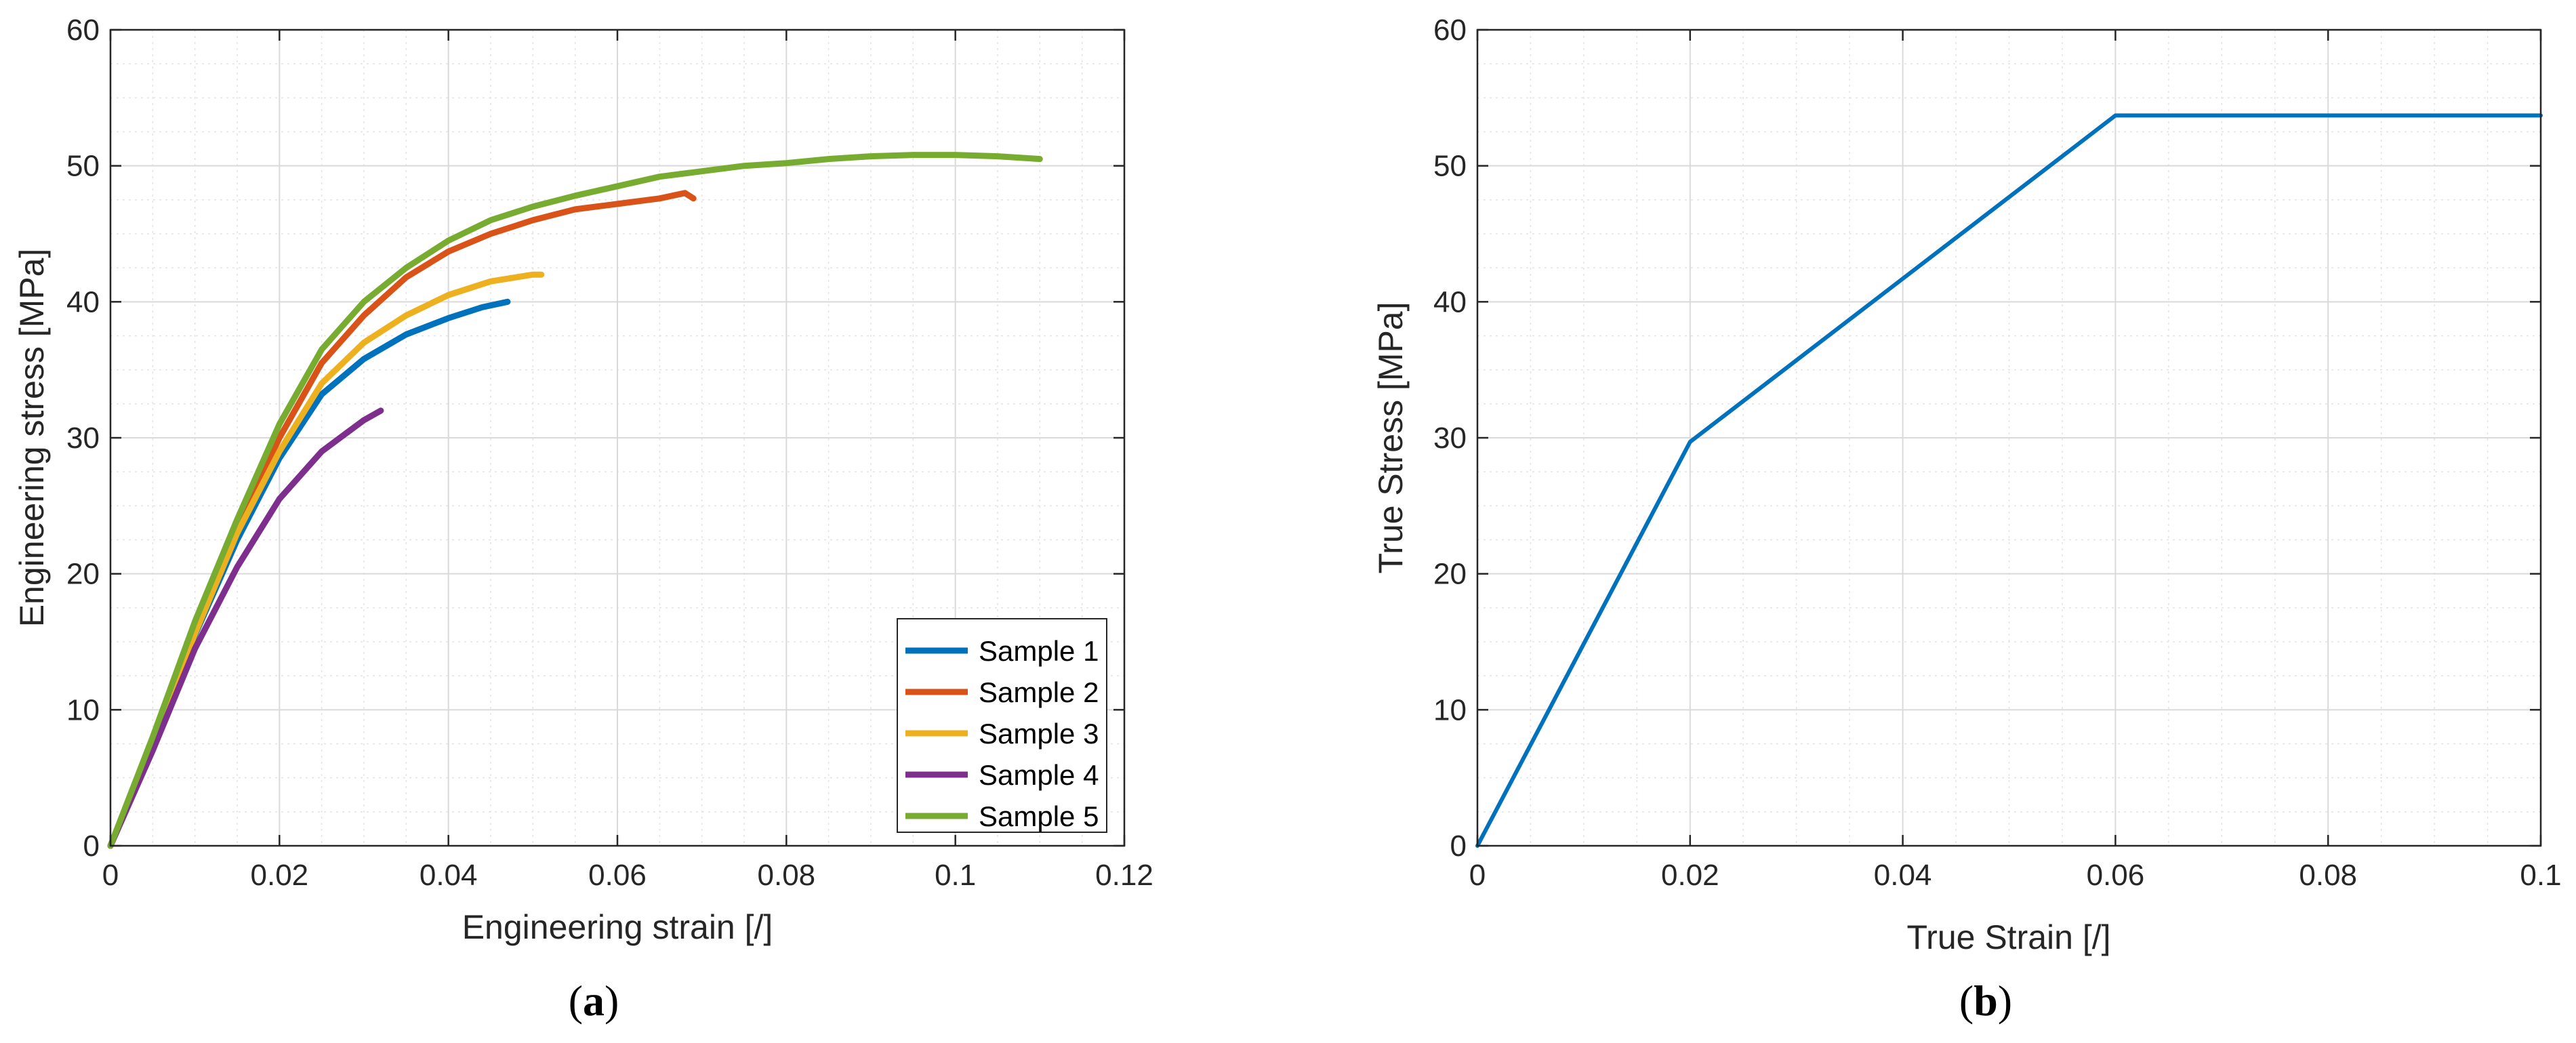 This screenshot has width=2576, height=1043. Describe the element at coordinates (1391, 437) in the screenshot. I see `chart-b-ylabel: True Stress [MPa]` at that location.